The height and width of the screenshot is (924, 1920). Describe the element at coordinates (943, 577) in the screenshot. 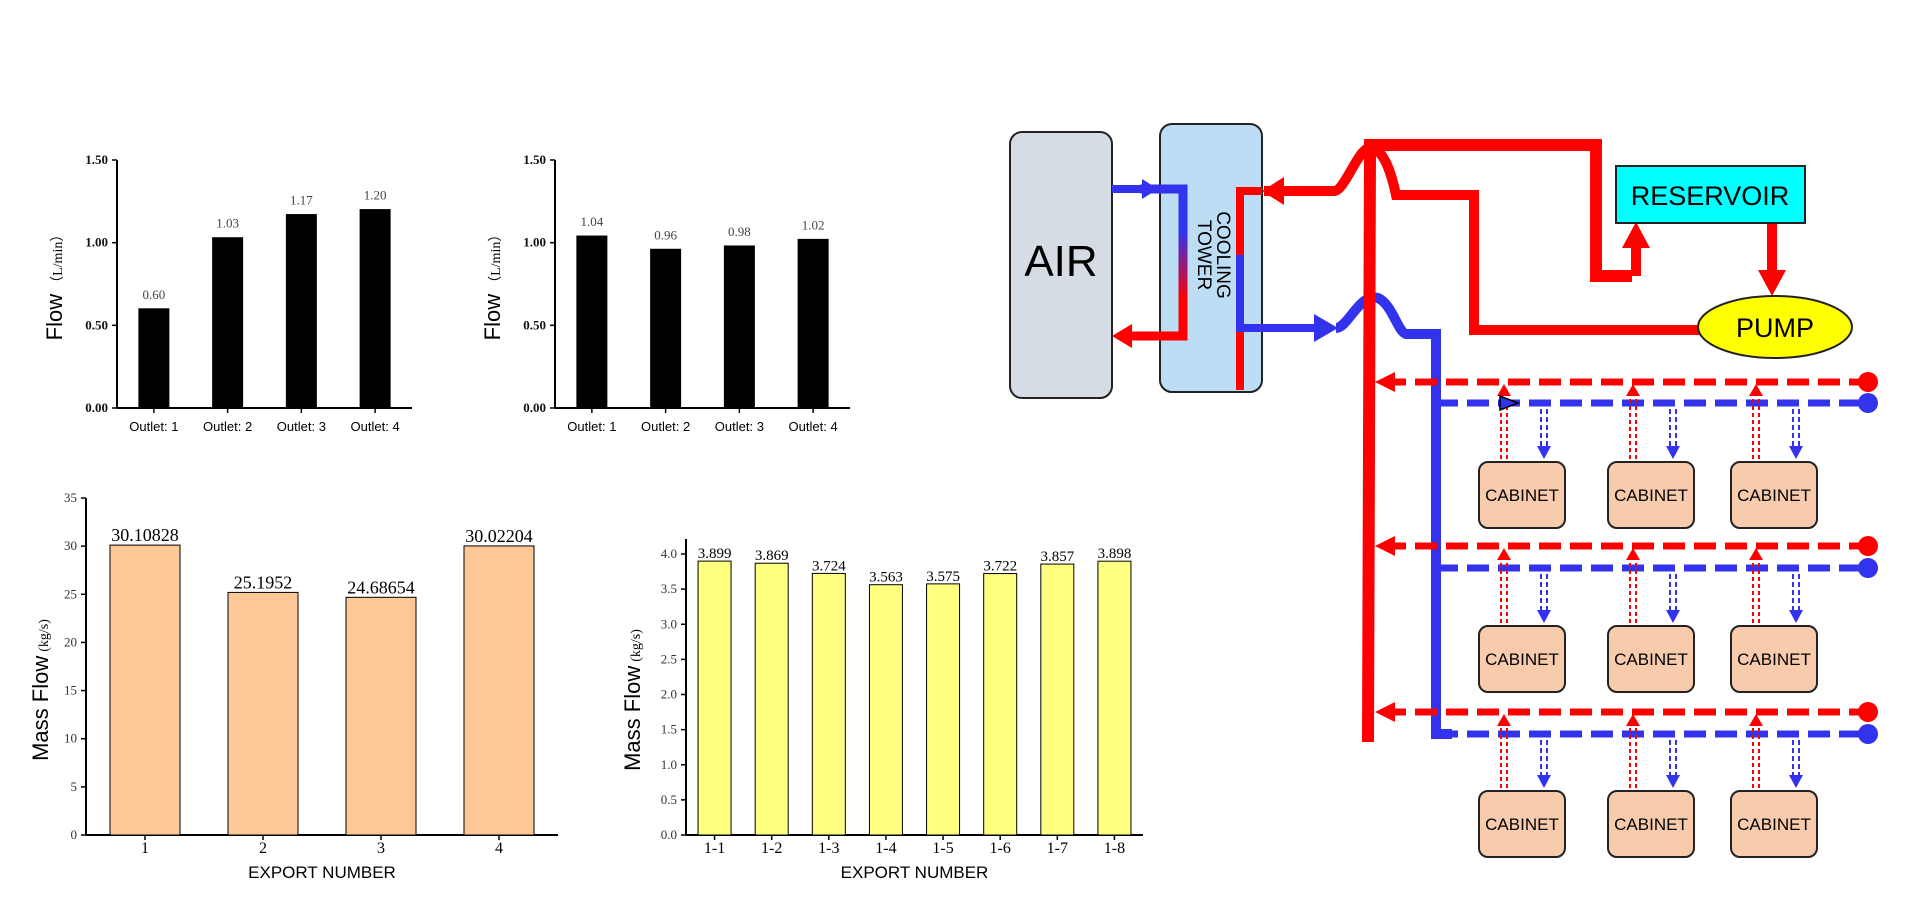

I see `data-label: 3.575` at that location.